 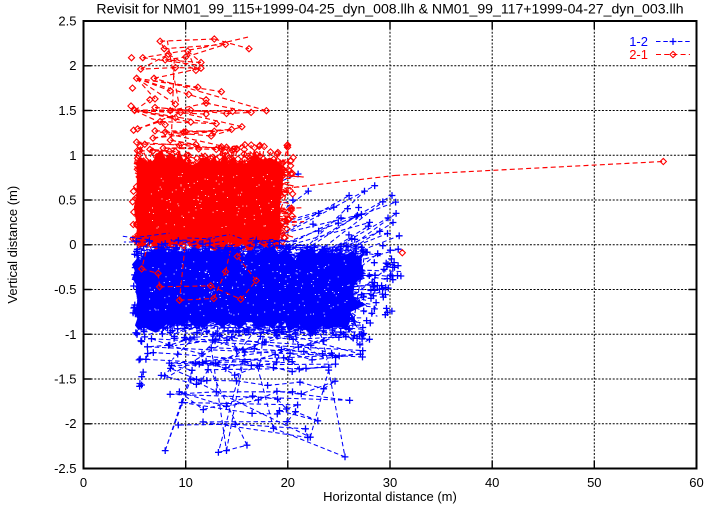 I want to click on svg-text: -1.5, so click(x=65, y=379).